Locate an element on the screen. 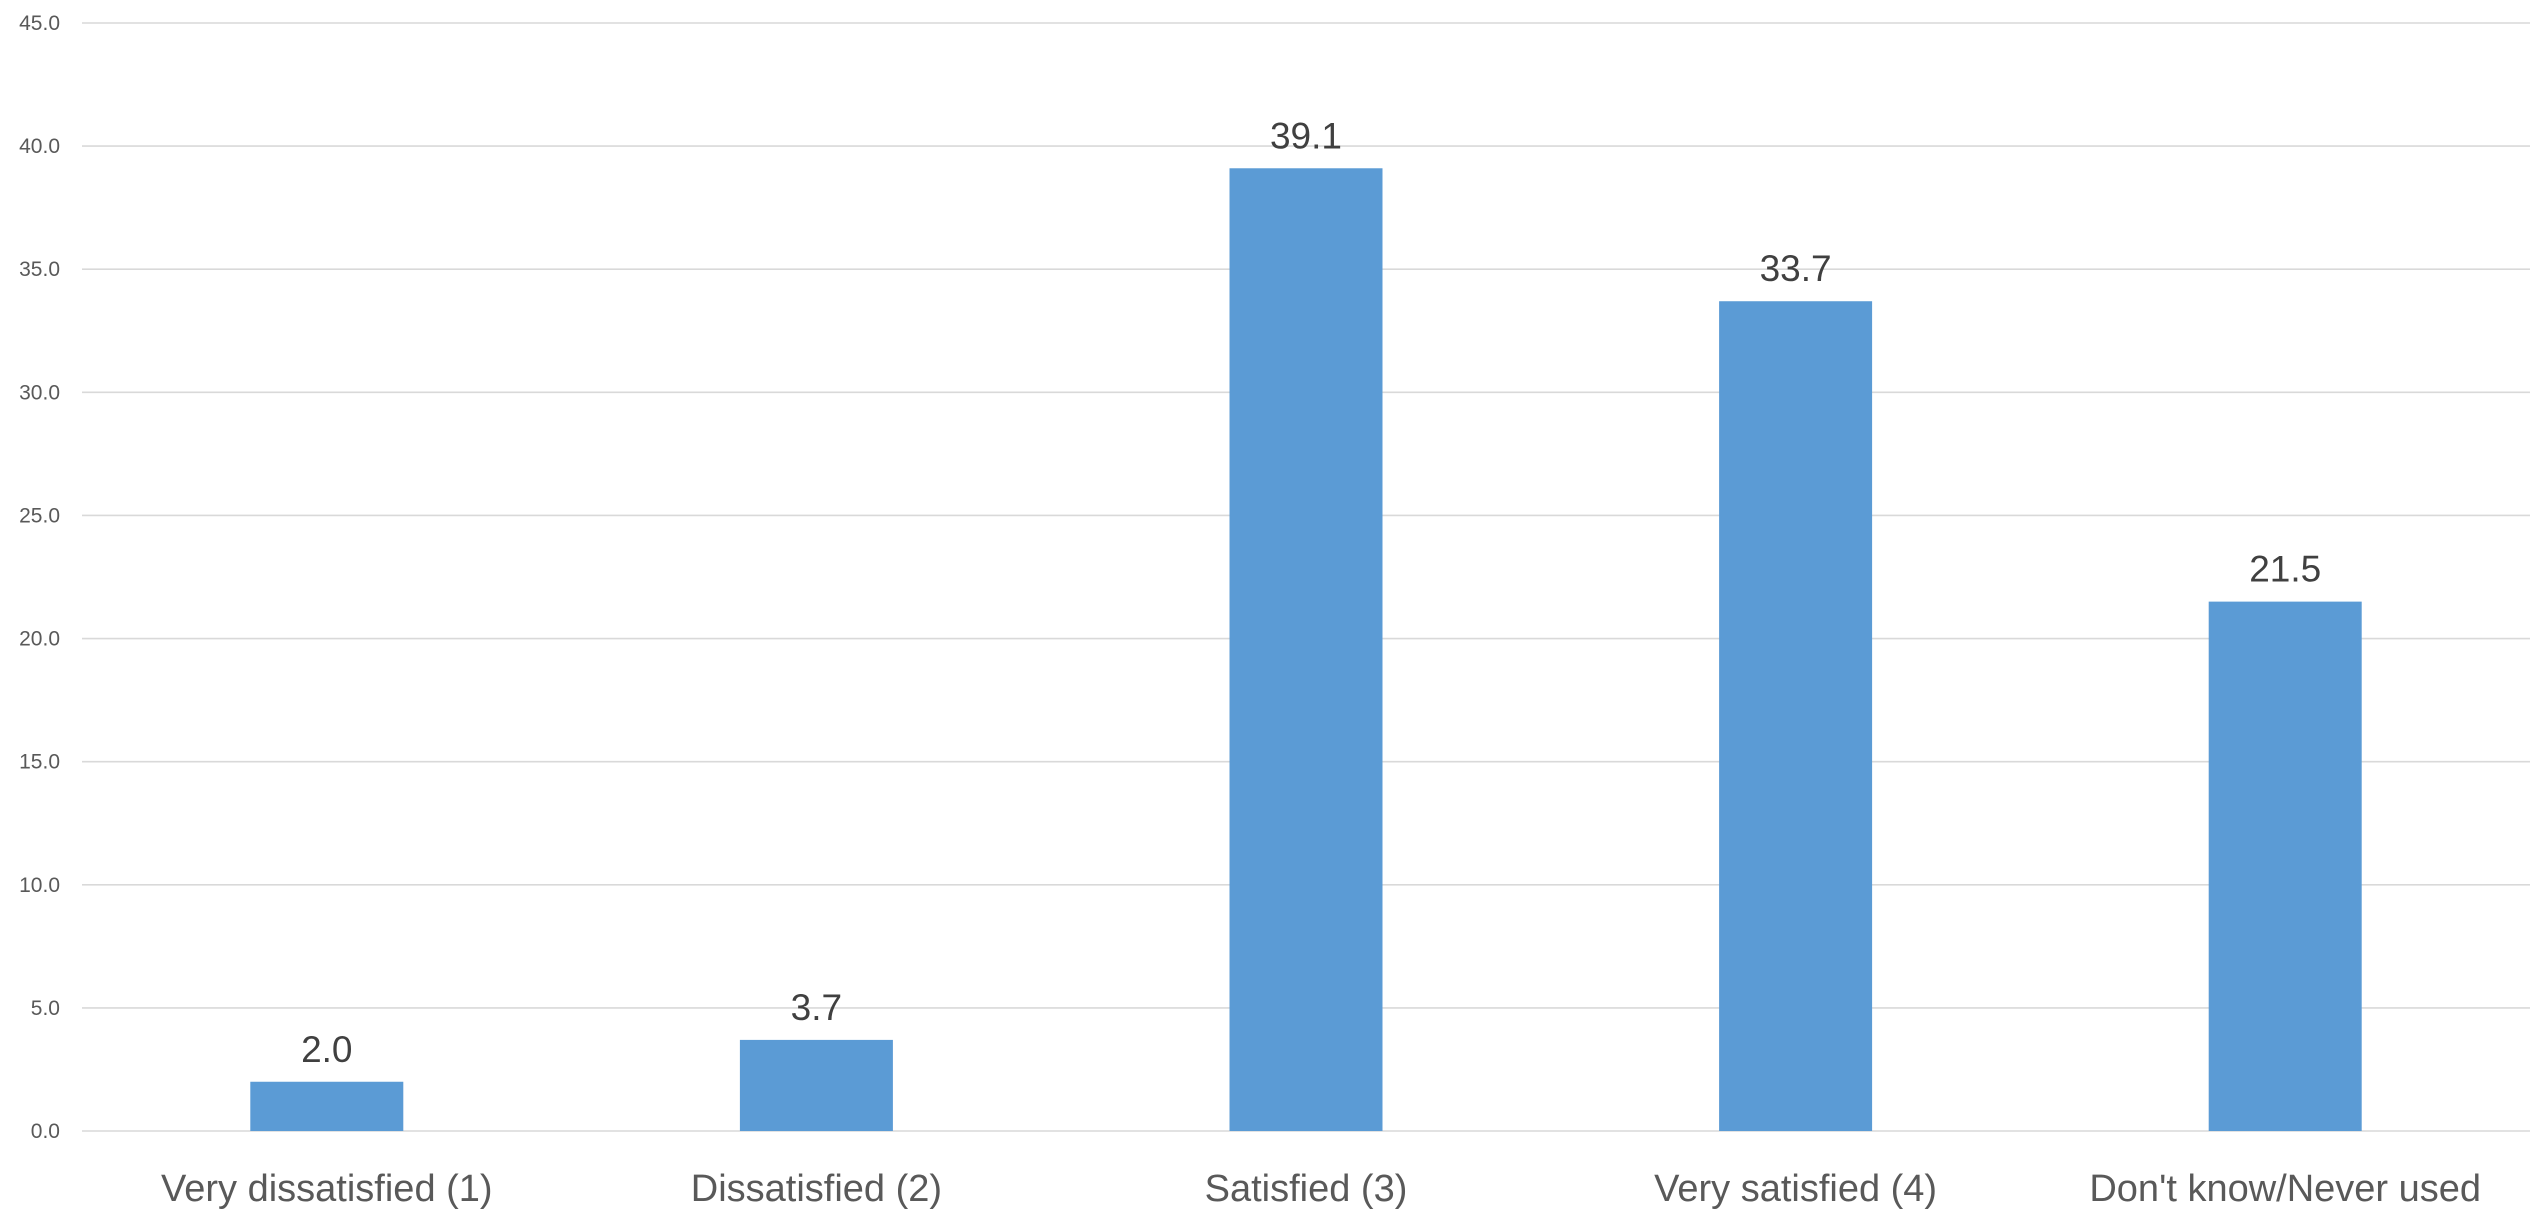 This screenshot has width=2539, height=1209. data-label: 39.1 is located at coordinates (1306, 135).